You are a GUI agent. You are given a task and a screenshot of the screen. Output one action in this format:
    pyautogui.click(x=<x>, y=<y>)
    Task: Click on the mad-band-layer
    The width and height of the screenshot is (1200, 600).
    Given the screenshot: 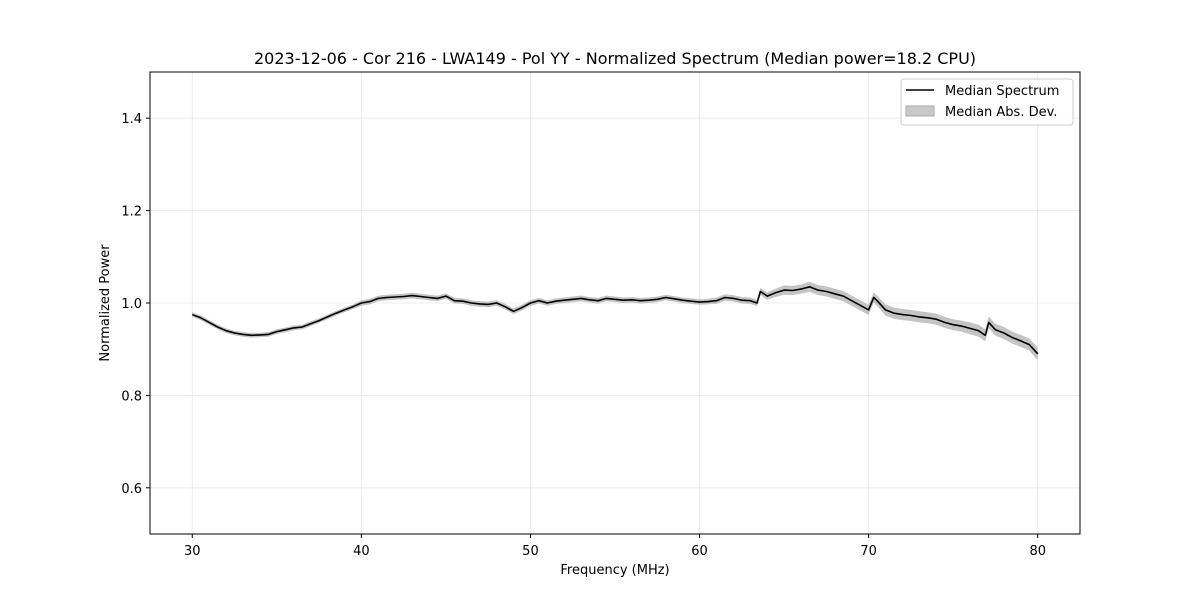 What is the action you would take?
    pyautogui.click(x=615, y=321)
    